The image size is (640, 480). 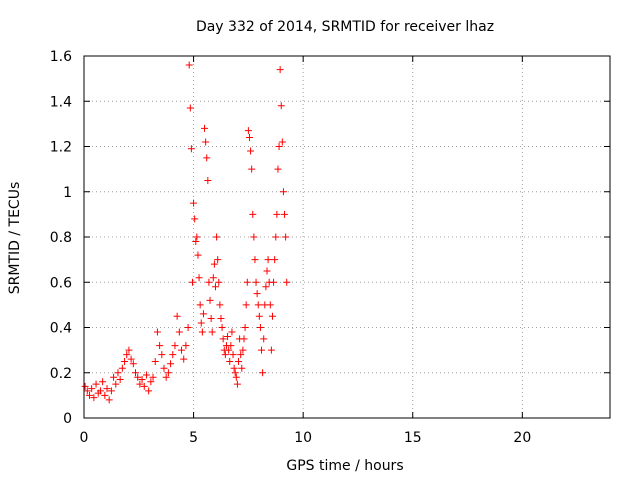 I want to click on x-tick-label: 10, so click(x=303, y=438).